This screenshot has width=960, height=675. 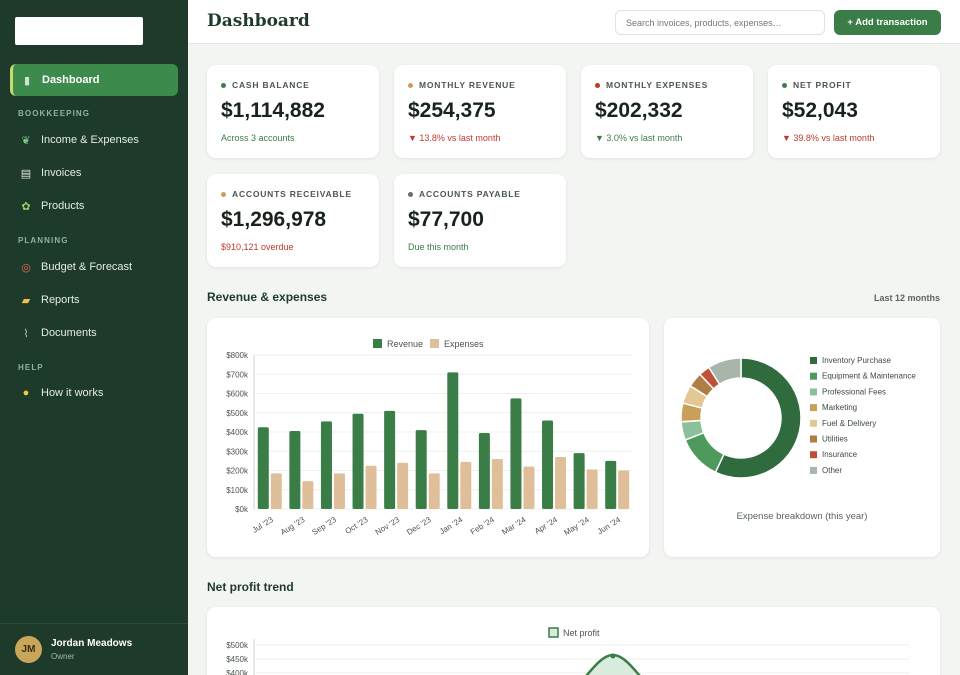 I want to click on x-tick-label: Nov '23, so click(x=388, y=526).